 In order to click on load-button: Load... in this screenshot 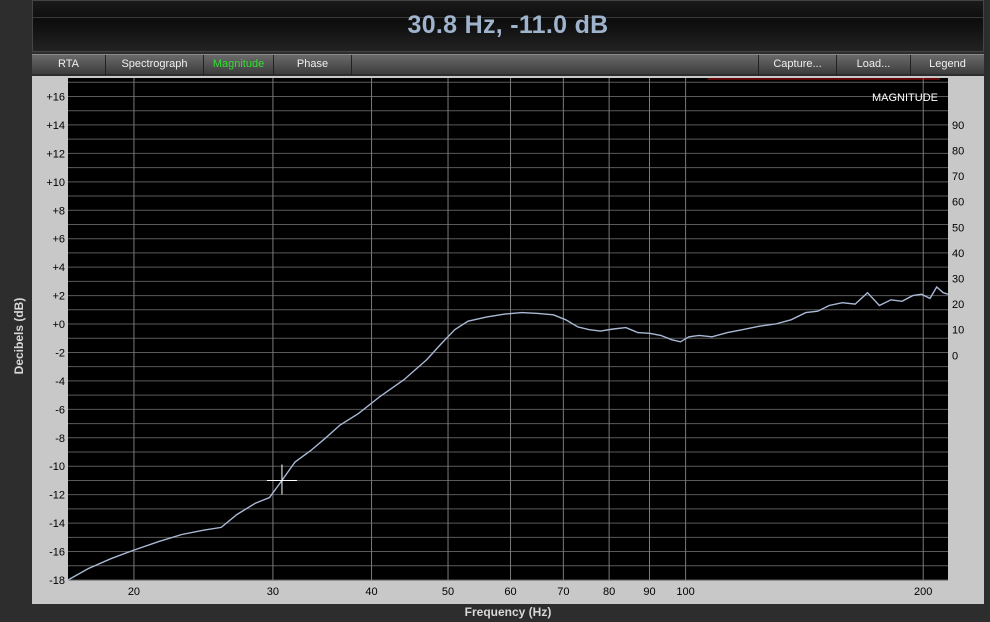, I will do `click(873, 65)`.